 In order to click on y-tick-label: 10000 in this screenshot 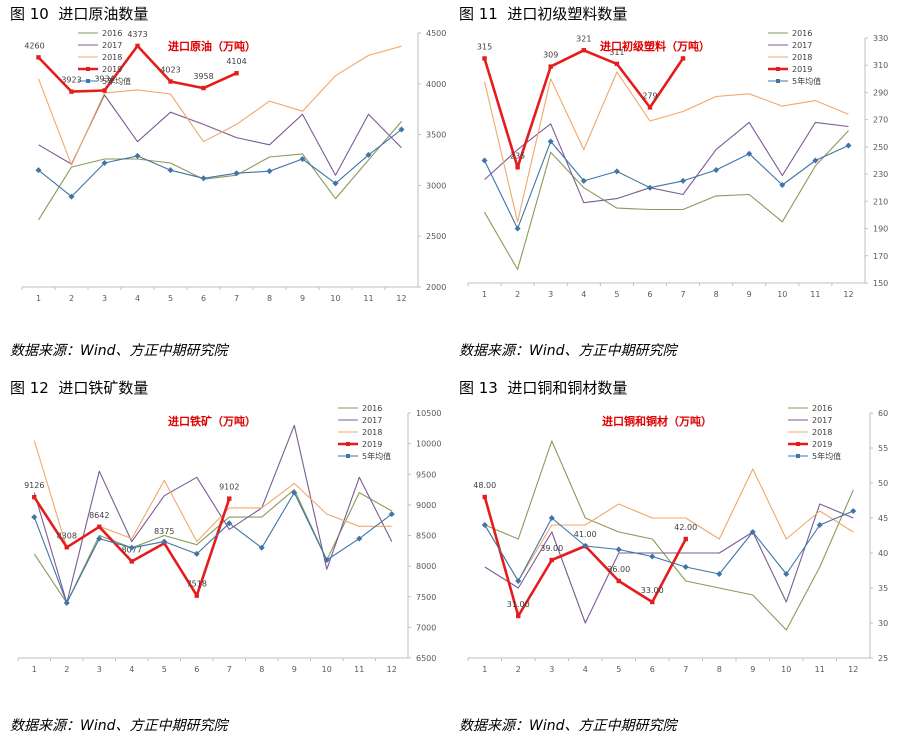, I will do `click(428, 444)`.